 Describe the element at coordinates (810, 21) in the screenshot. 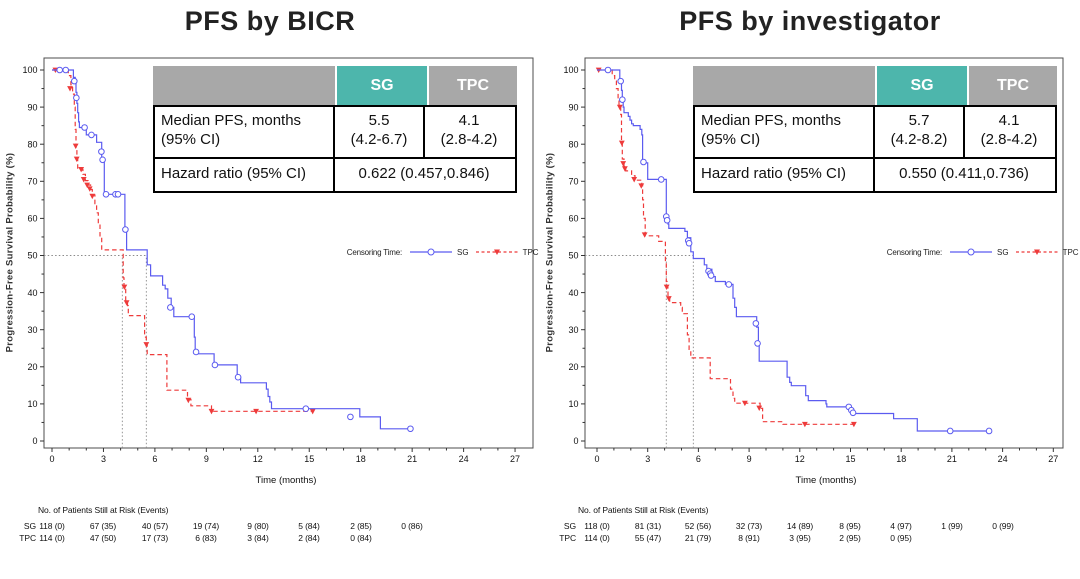

I see `chart-title: PFS by investigator` at that location.